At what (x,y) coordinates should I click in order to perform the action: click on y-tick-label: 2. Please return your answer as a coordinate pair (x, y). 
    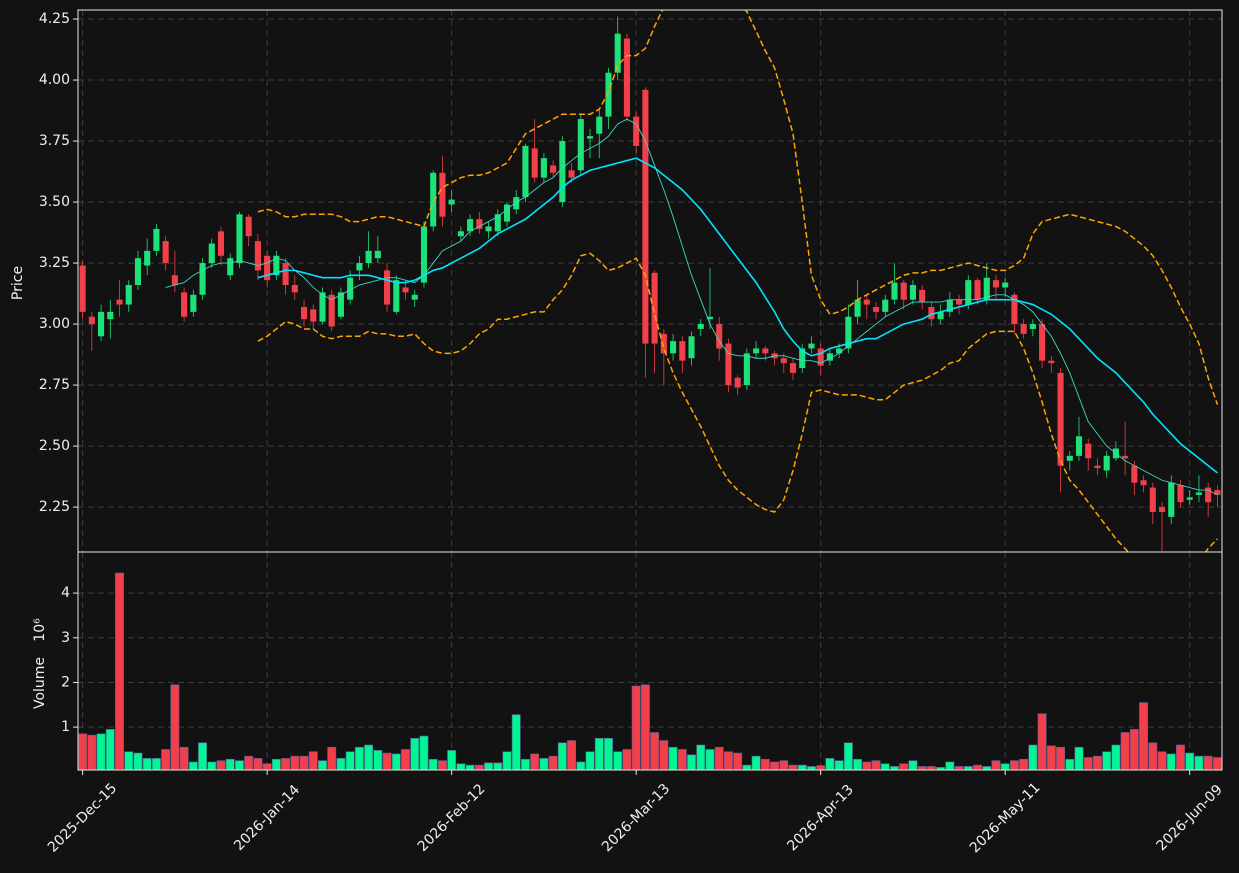
    Looking at the image, I should click on (65, 682).